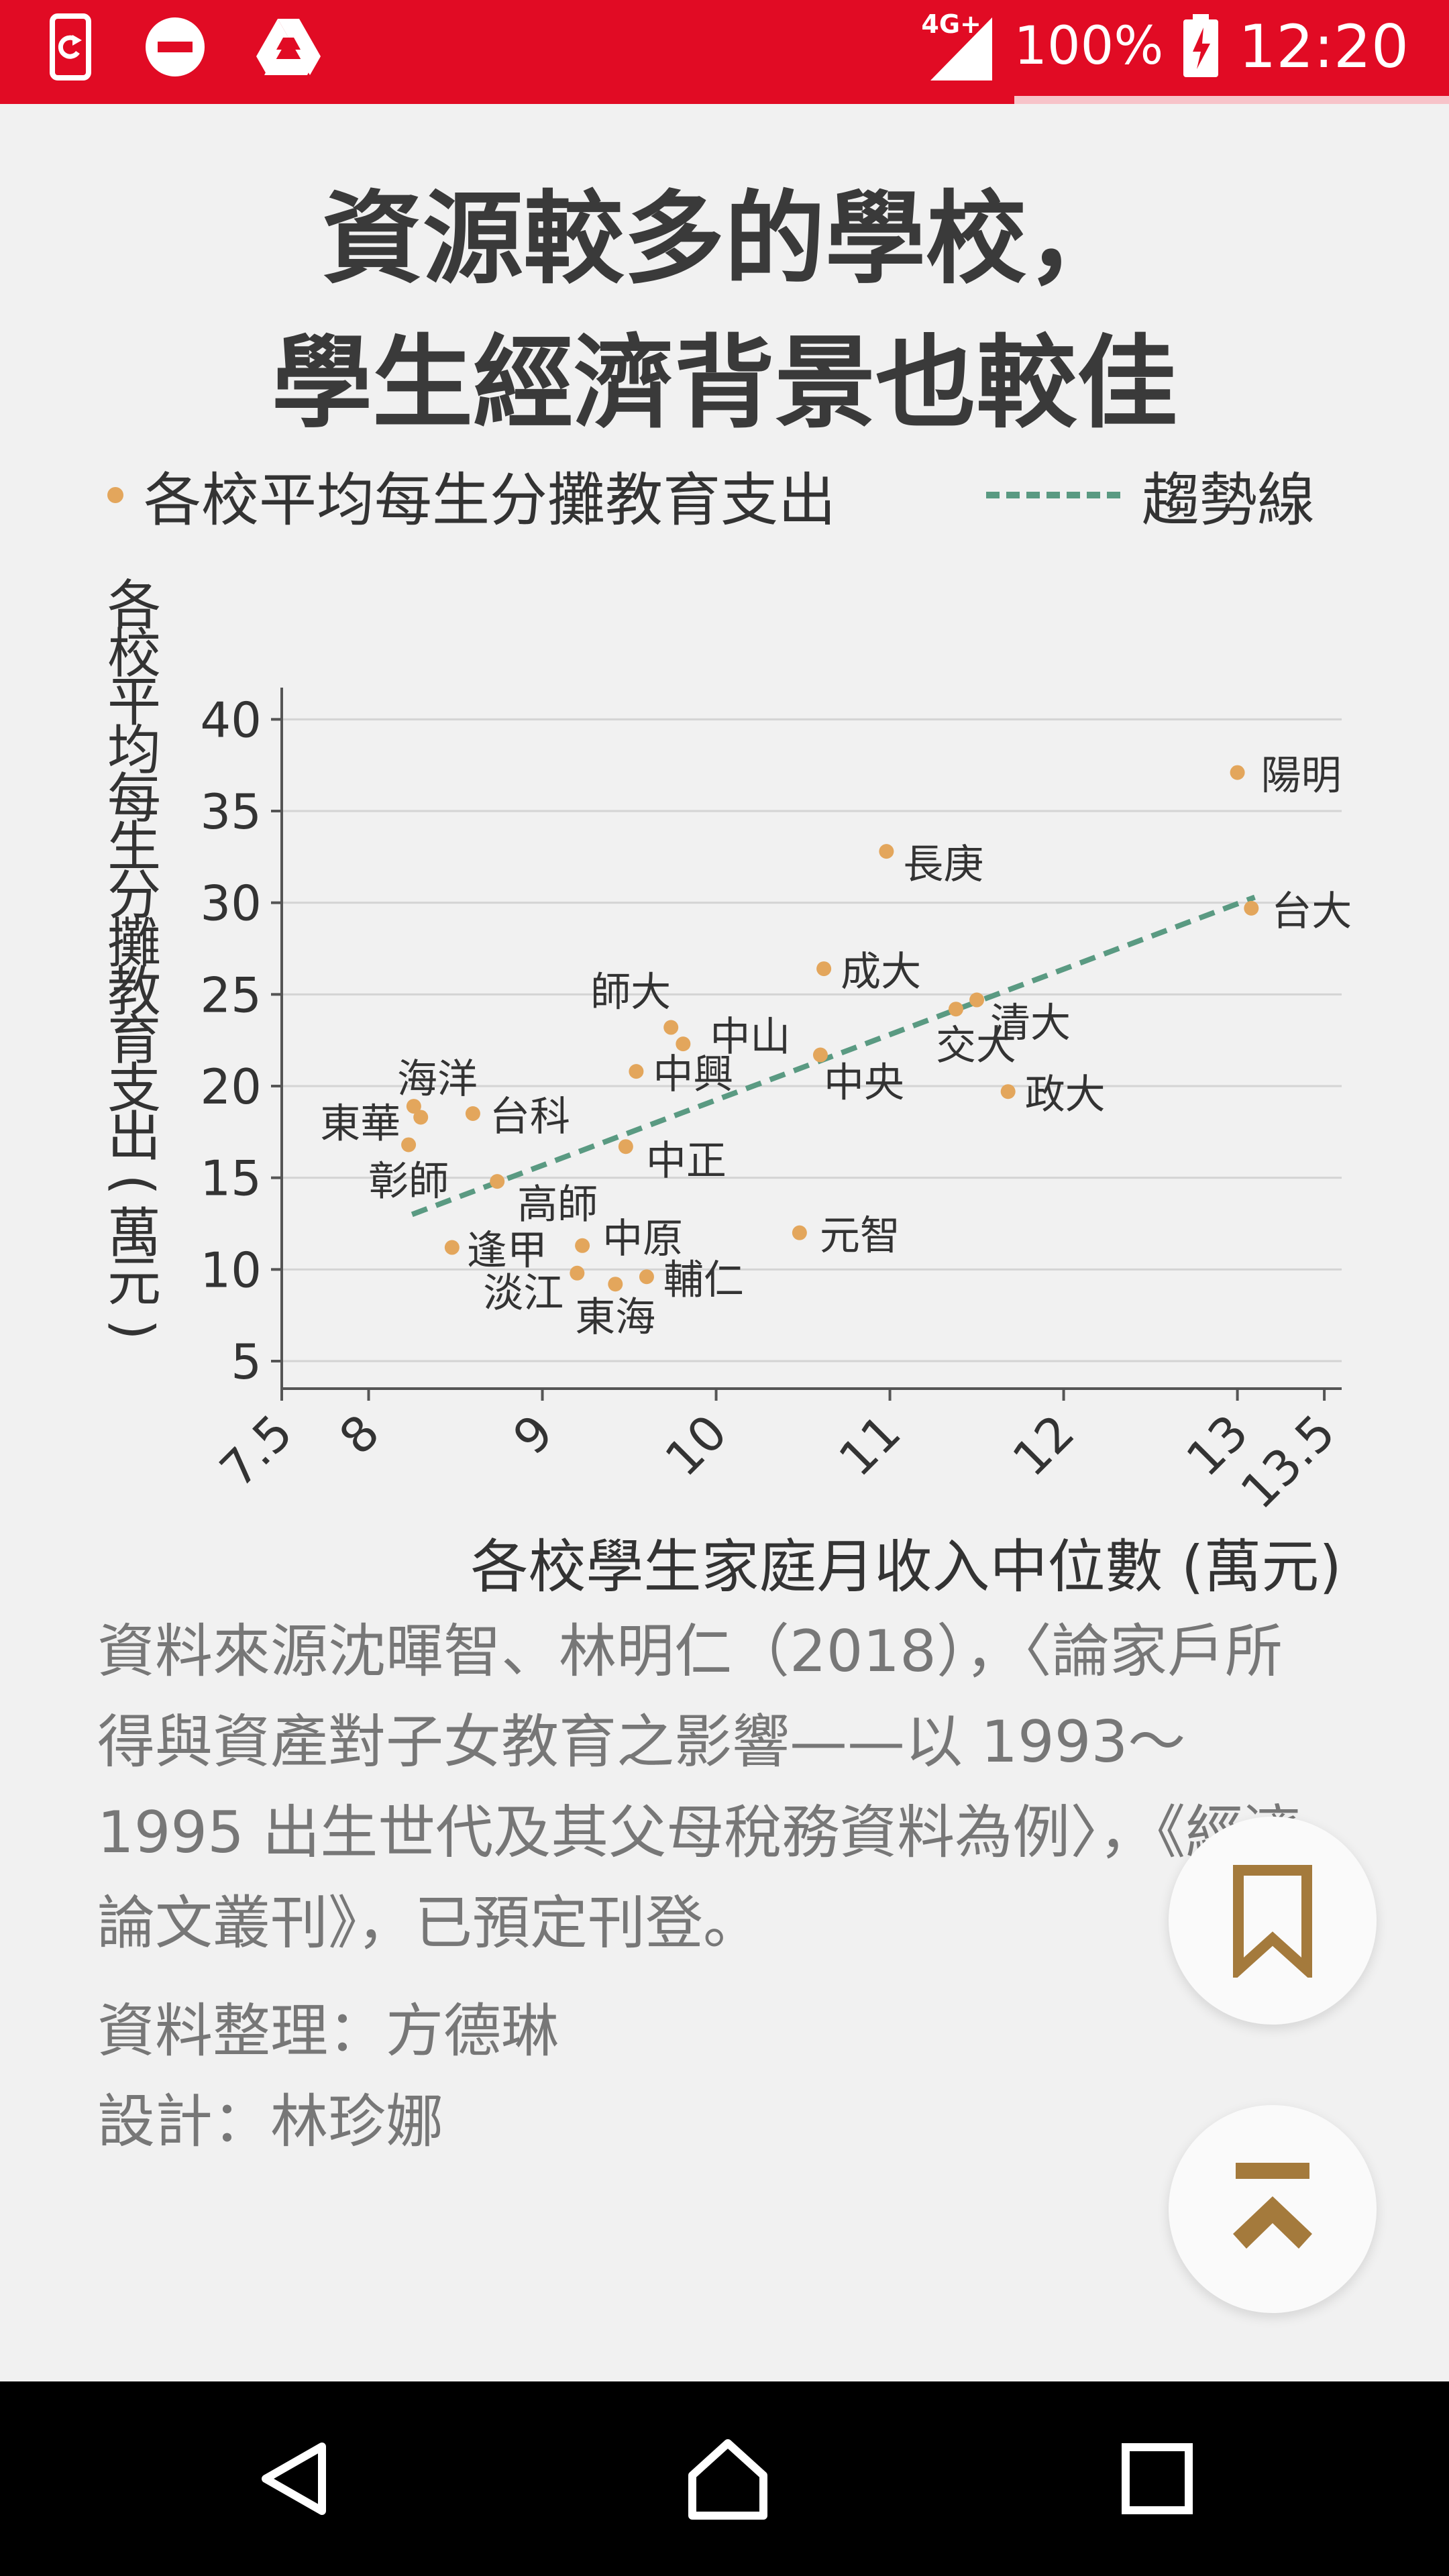 The height and width of the screenshot is (2576, 1449). I want to click on y-tick-label: 10, so click(231, 1270).